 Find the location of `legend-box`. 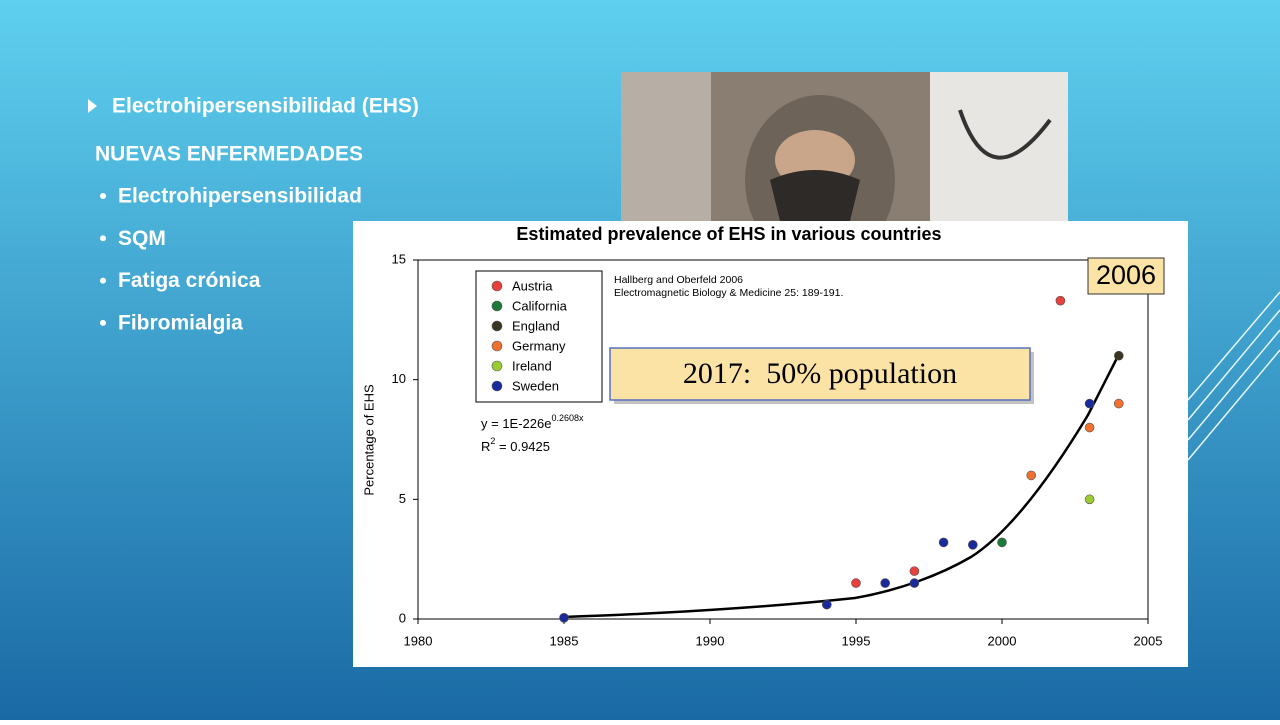

legend-box is located at coordinates (539, 336).